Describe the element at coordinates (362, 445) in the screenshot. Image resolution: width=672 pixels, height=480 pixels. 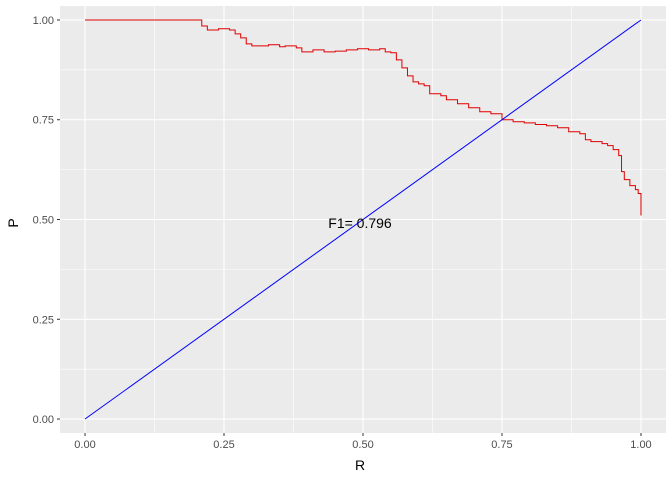
I see `x-tick-label: 0.50` at that location.